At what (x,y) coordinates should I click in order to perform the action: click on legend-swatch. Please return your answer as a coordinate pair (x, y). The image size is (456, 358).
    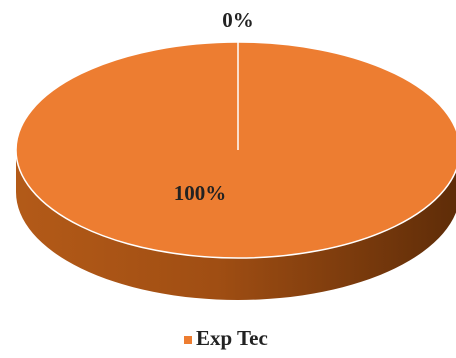
    Looking at the image, I should click on (188, 340).